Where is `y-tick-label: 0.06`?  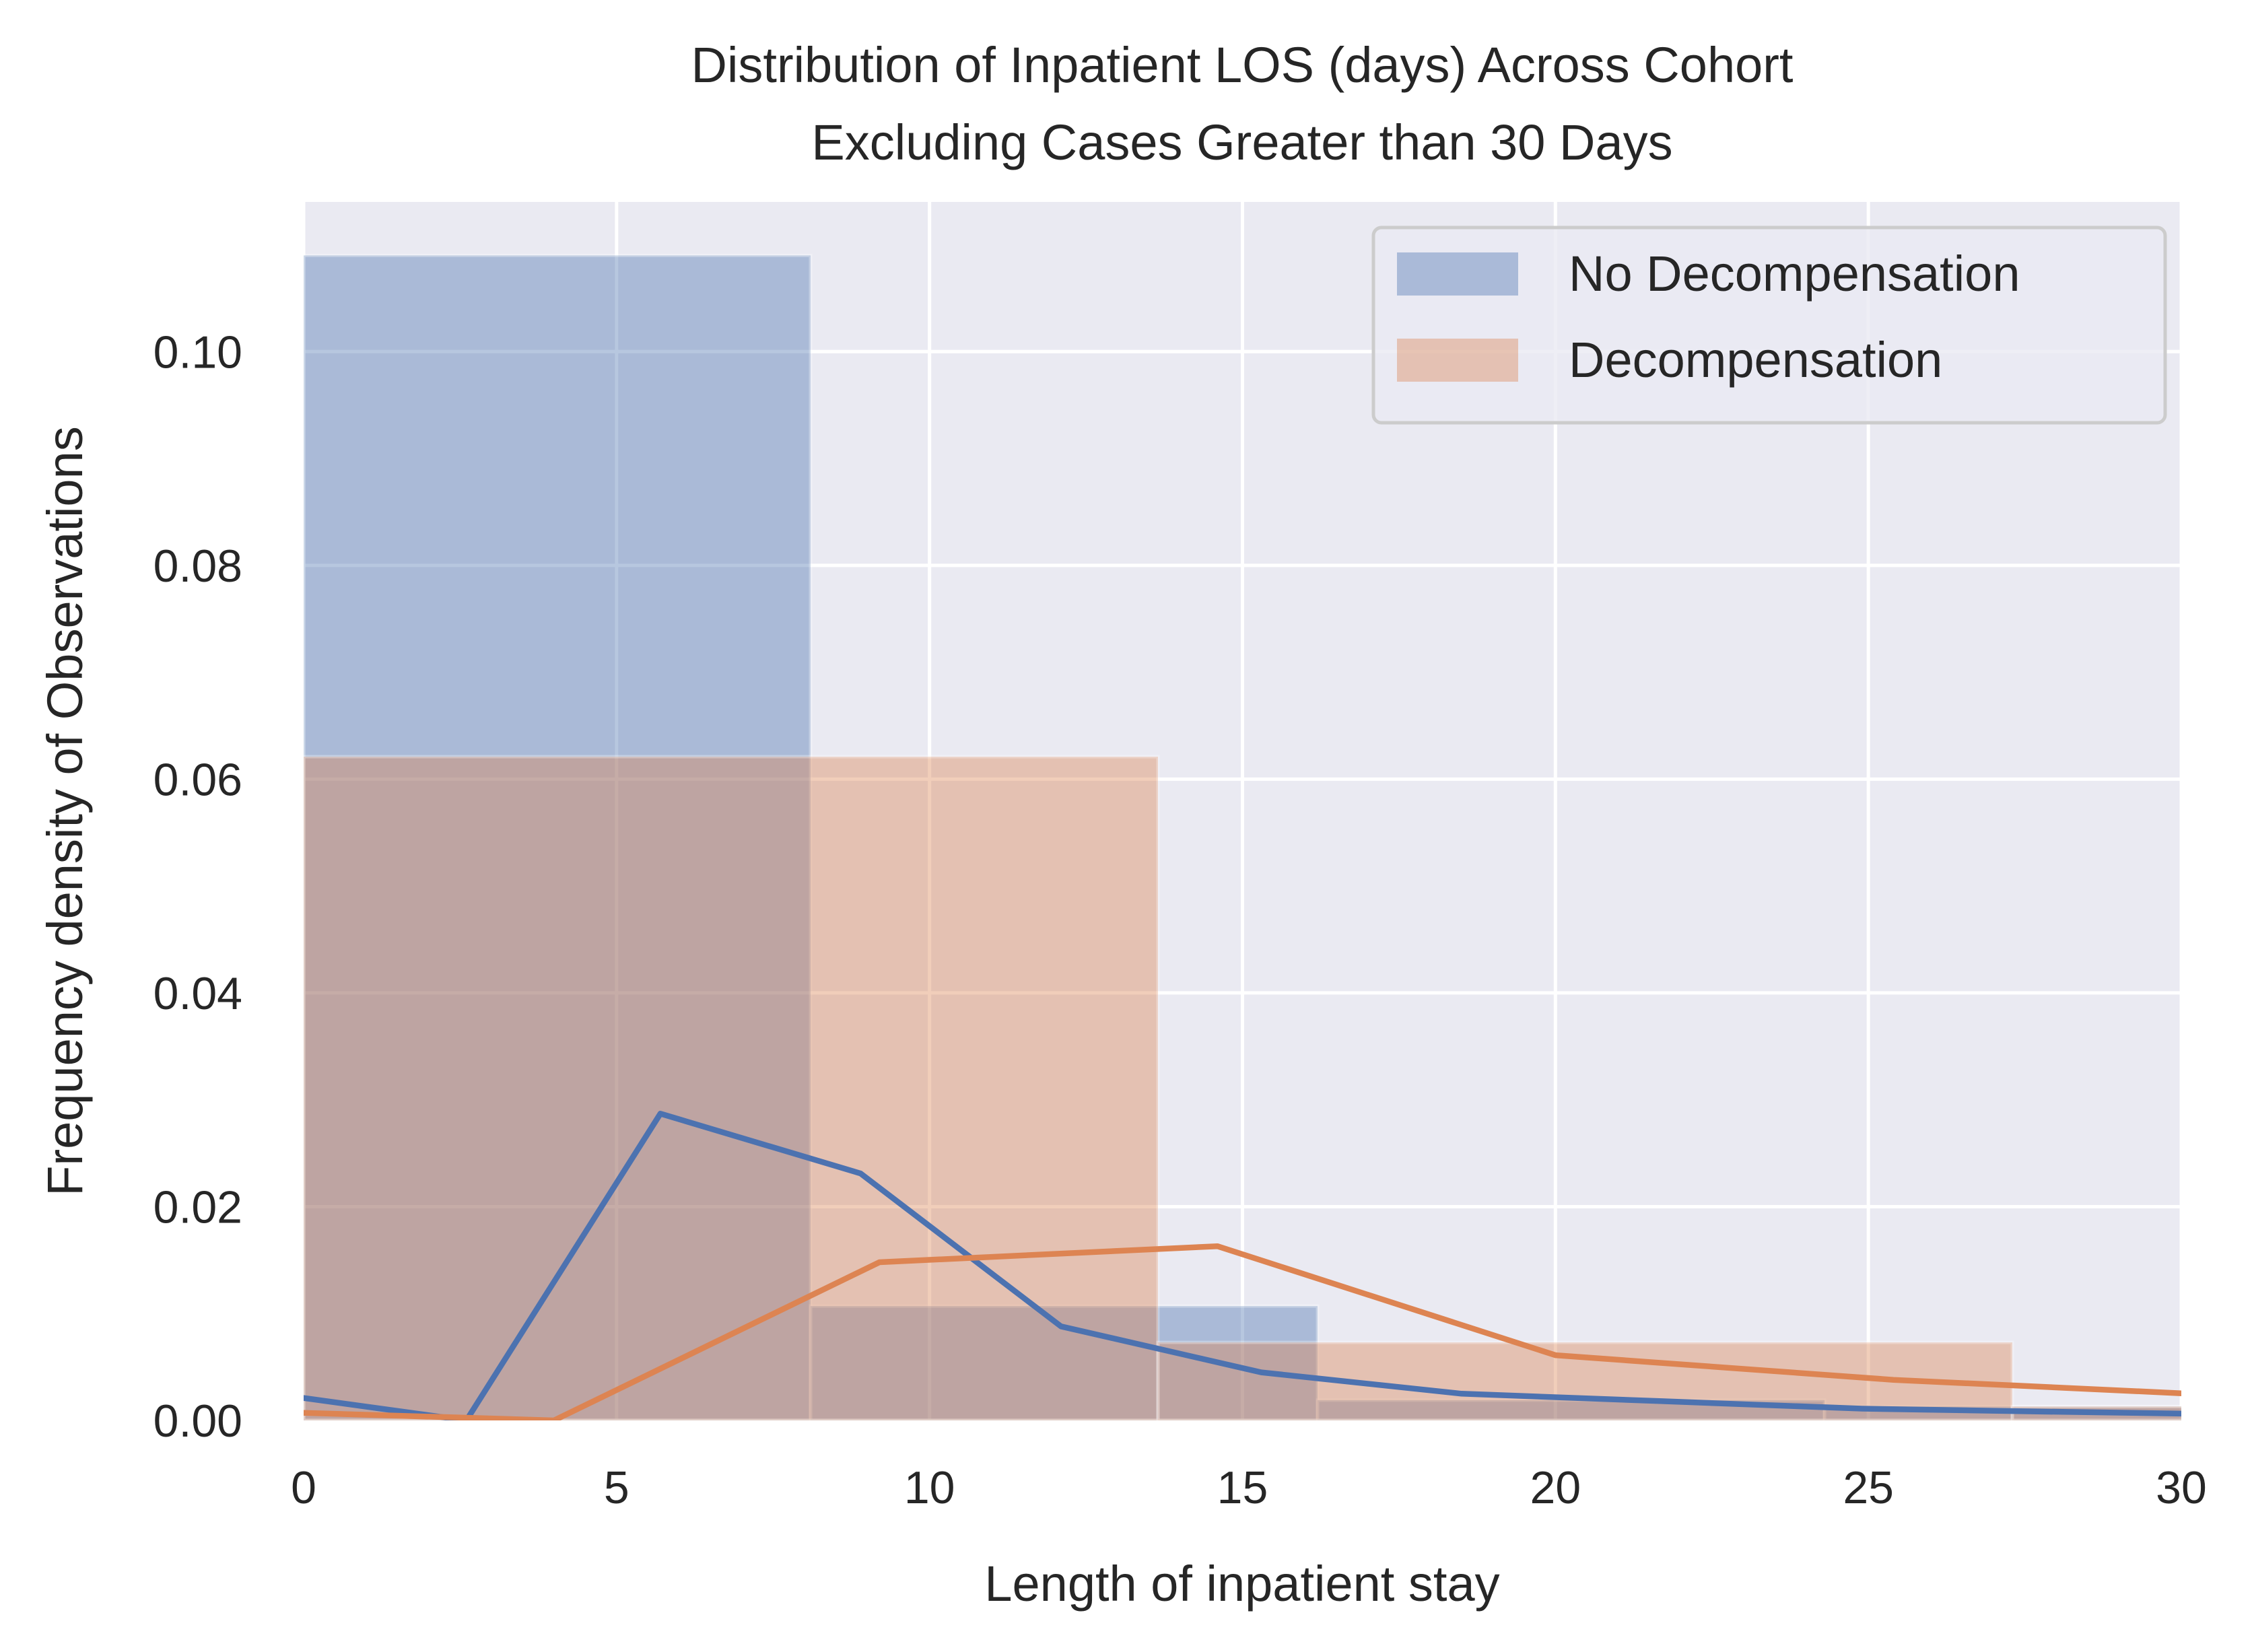
y-tick-label: 0.06 is located at coordinates (197, 779).